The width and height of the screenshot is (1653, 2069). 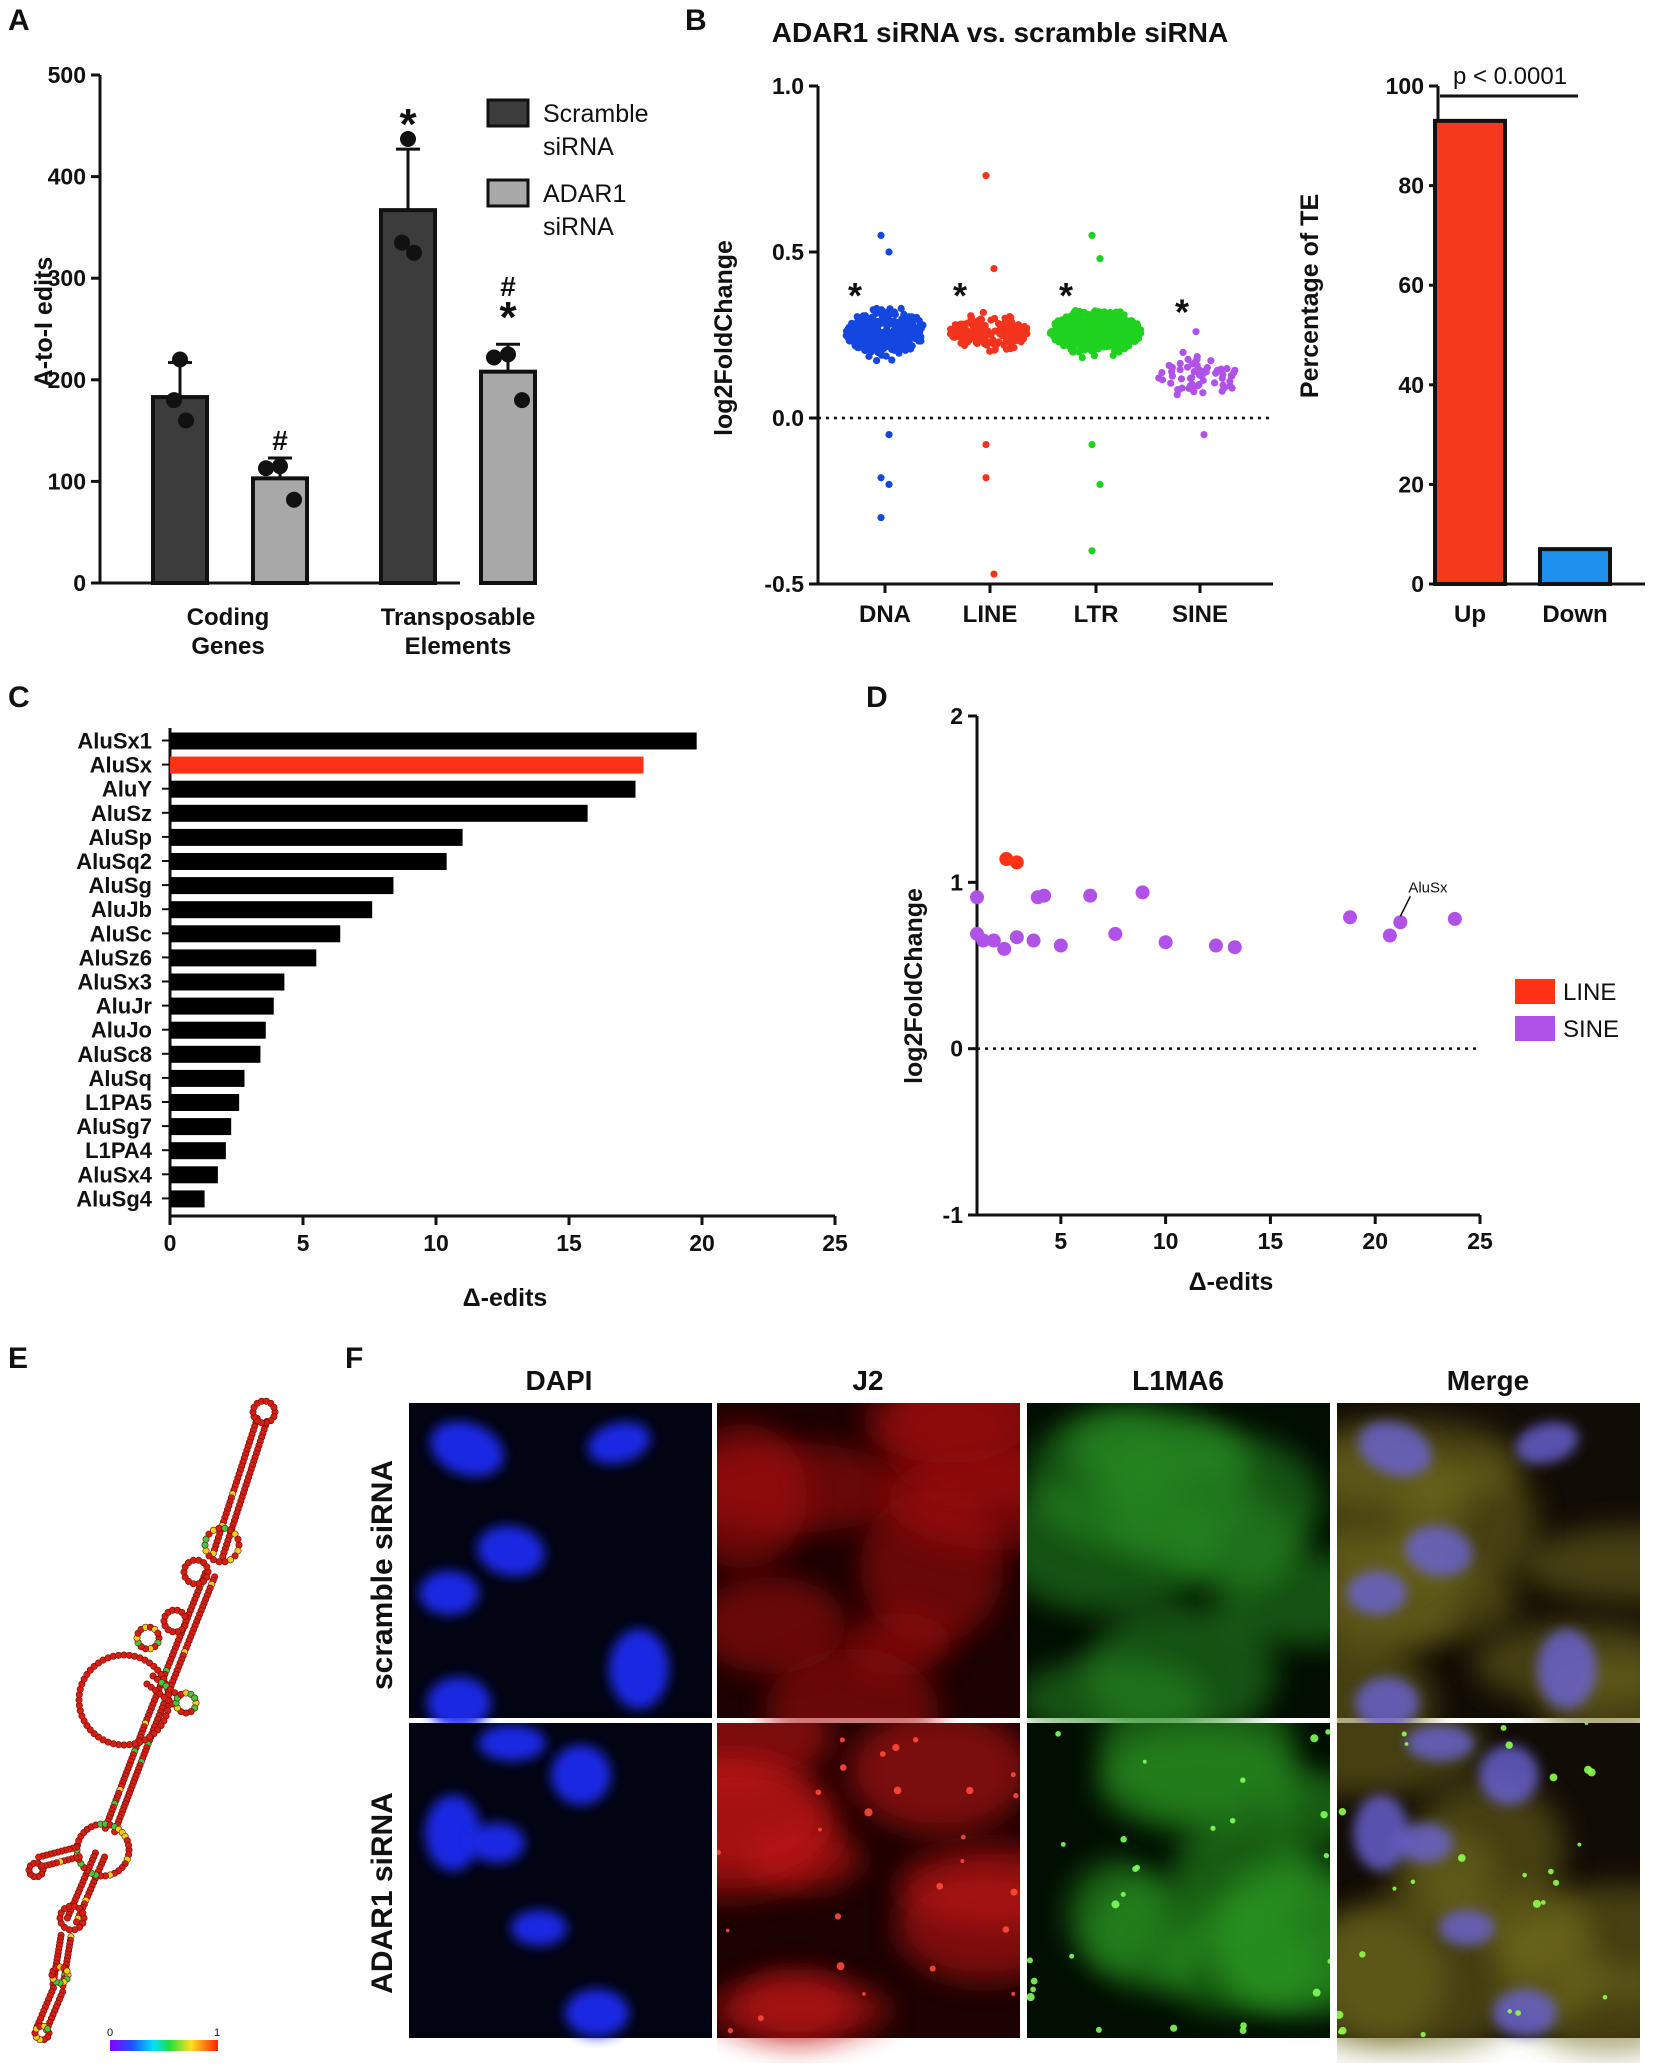 What do you see at coordinates (1470, 614) in the screenshot?
I see `x-tick-label: Up` at bounding box center [1470, 614].